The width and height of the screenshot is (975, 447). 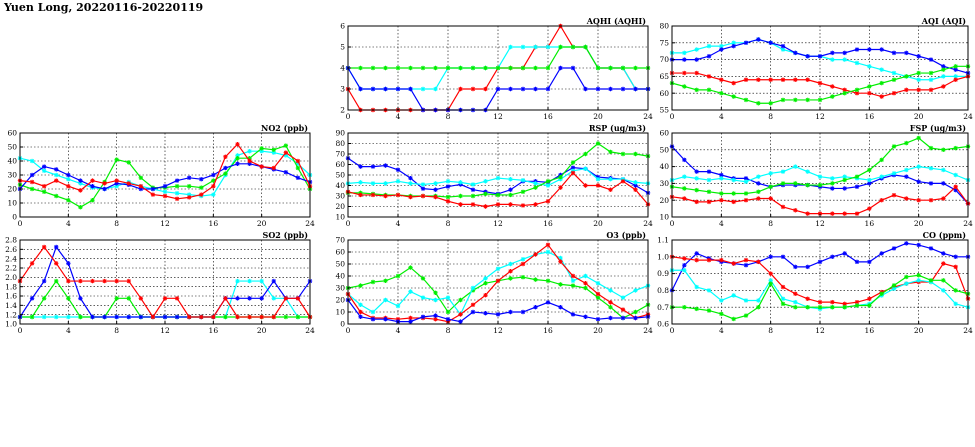 I want to click on fsp-chart: 0 4 8 12 16 20 24 10 20 30 40 50 60 FSP (ug/m3), so click(x=816, y=175).